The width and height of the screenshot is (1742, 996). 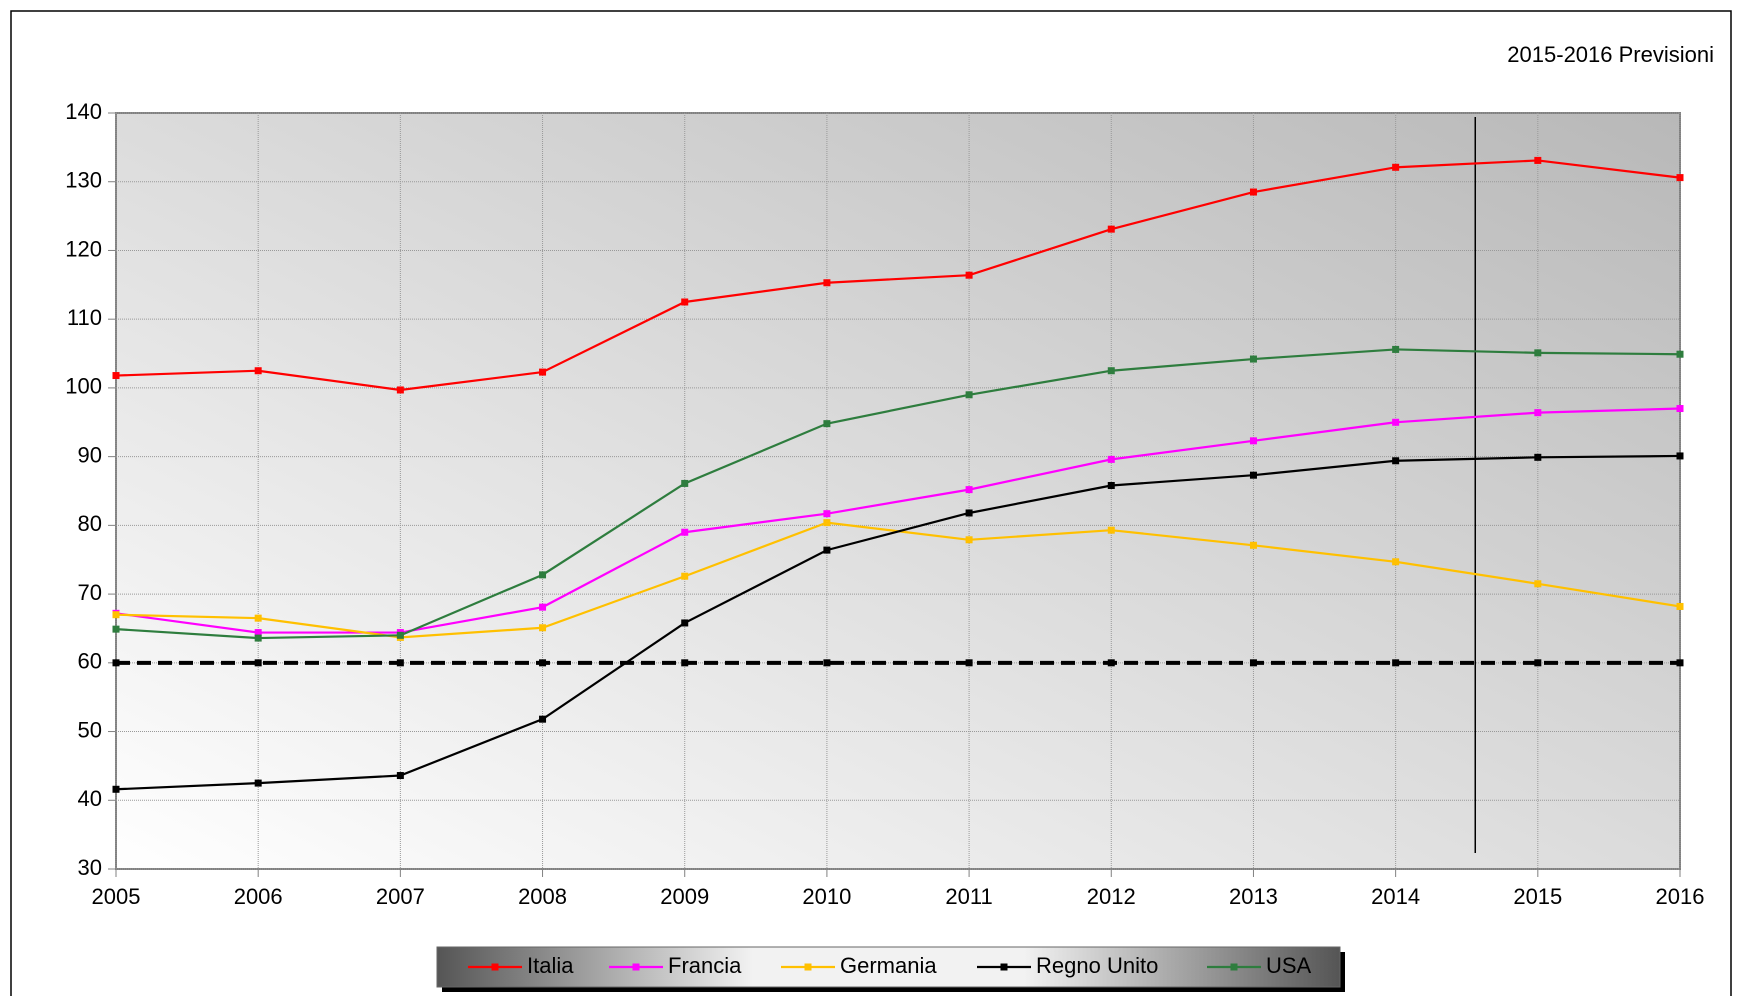 What do you see at coordinates (84, 317) in the screenshot?
I see `y-tick-label: 110` at bounding box center [84, 317].